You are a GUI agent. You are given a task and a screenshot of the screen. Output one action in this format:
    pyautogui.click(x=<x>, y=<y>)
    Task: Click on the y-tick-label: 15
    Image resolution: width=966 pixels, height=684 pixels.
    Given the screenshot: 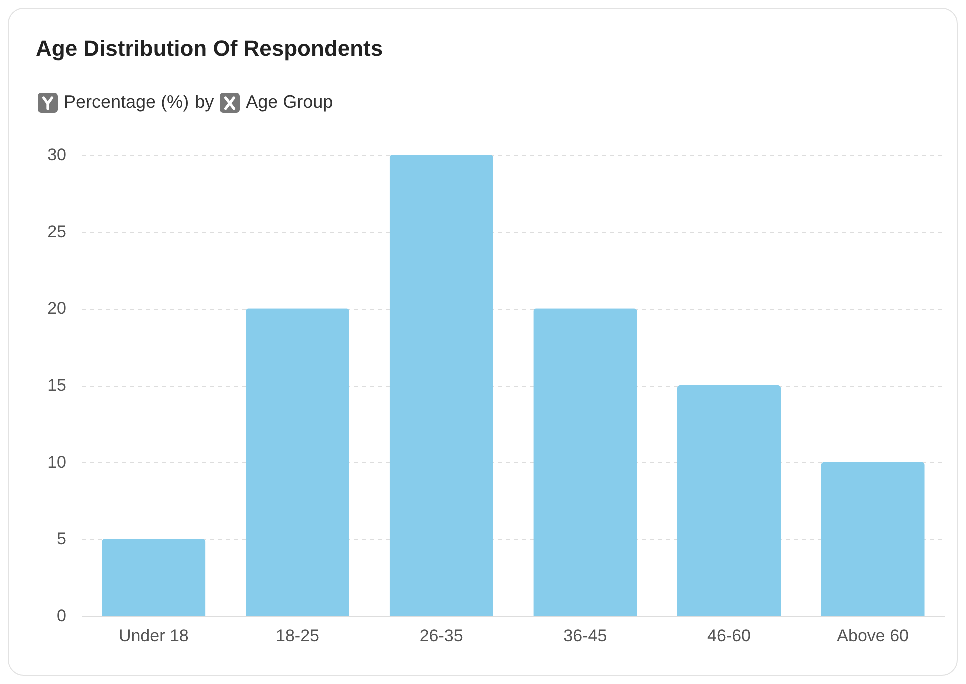 What is the action you would take?
    pyautogui.click(x=57, y=385)
    